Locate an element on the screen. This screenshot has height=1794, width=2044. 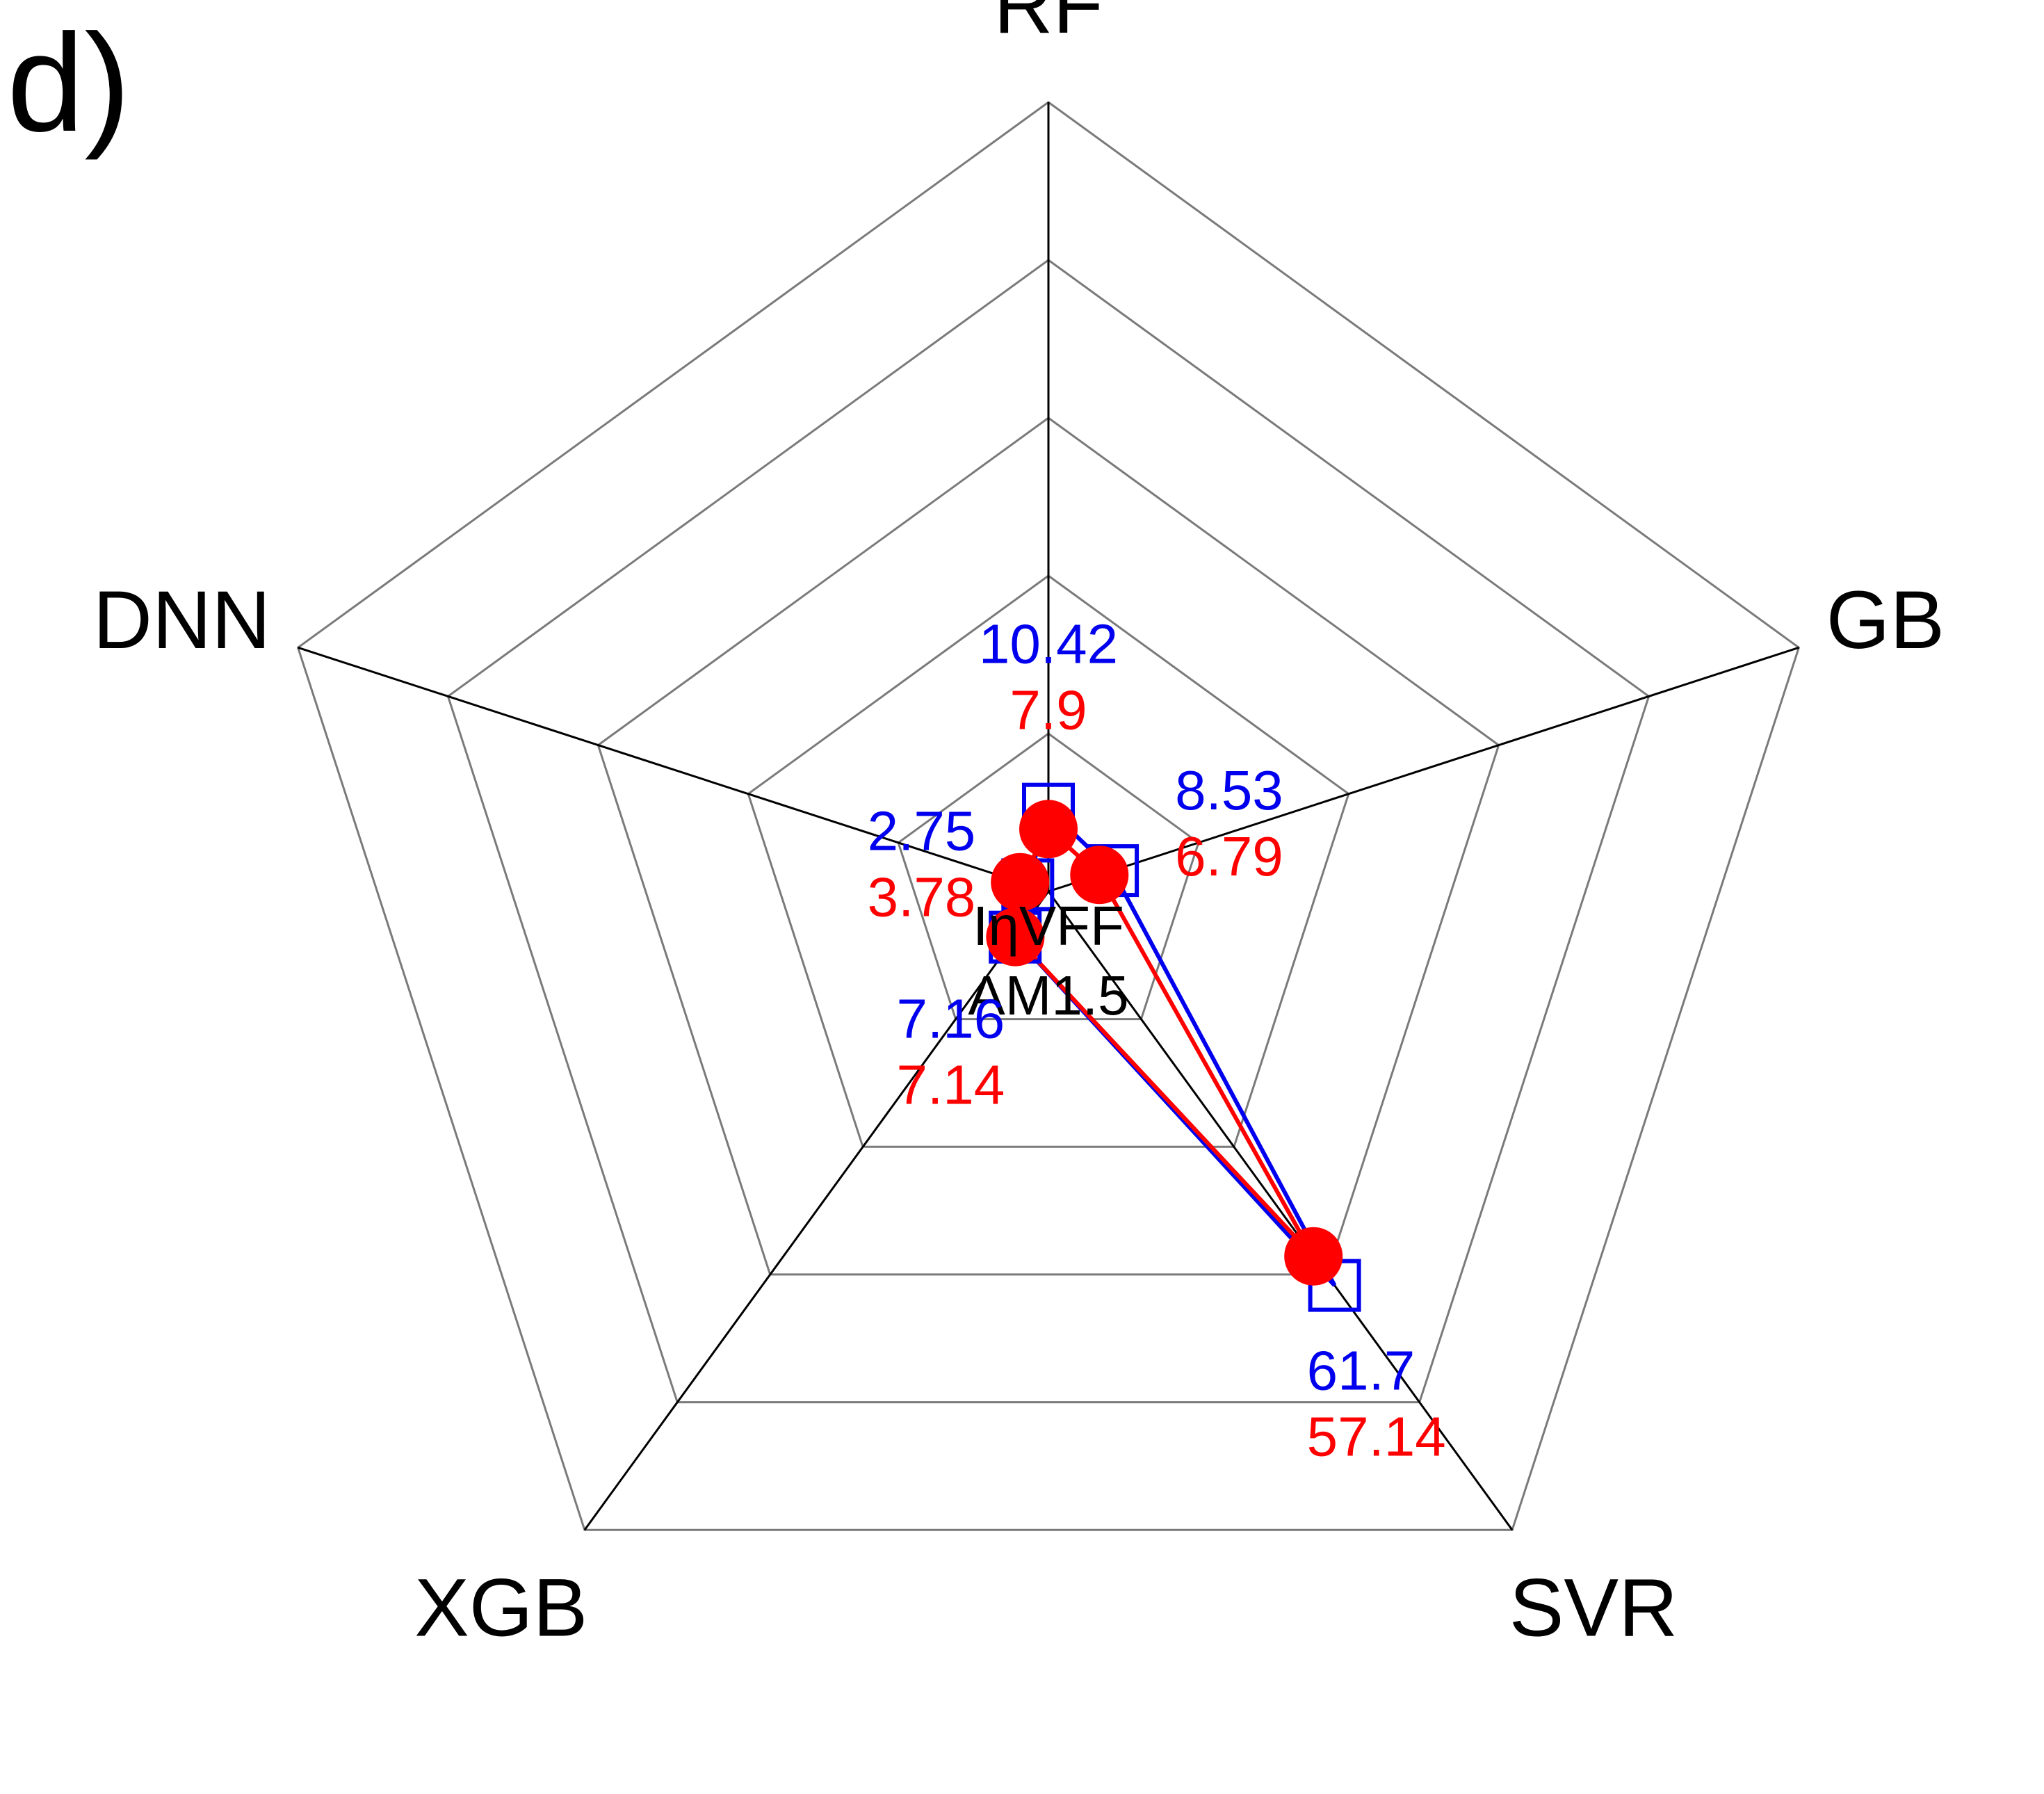
data-label-gb-series-2: 6.79 is located at coordinates (1229, 856).